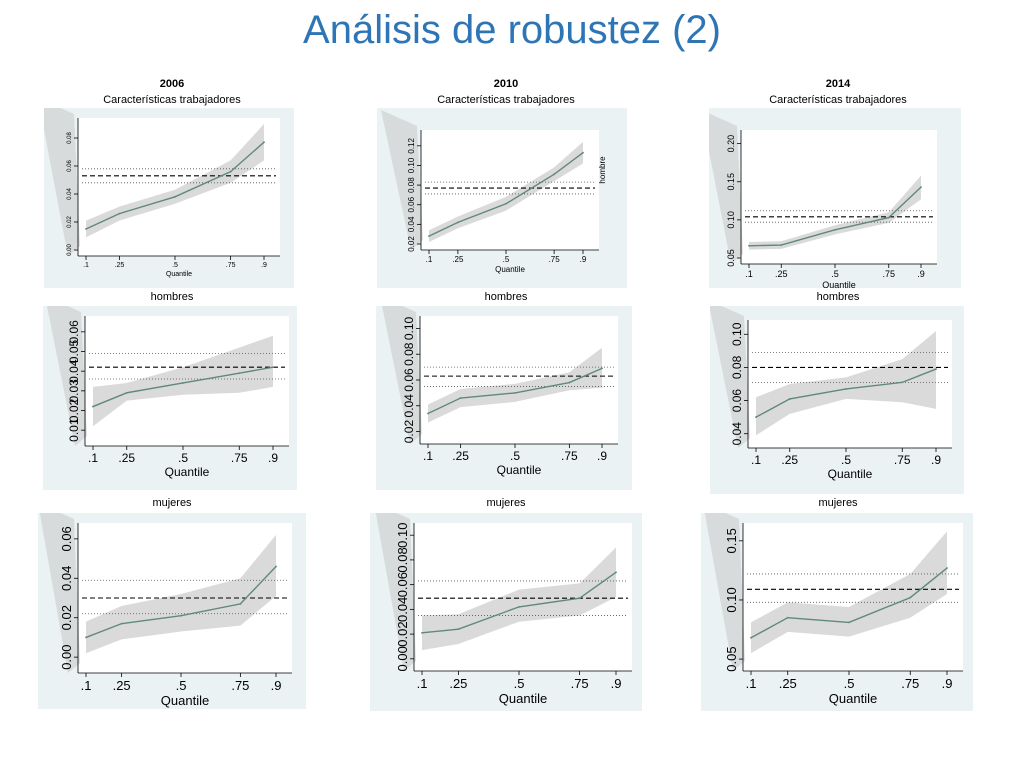 The width and height of the screenshot is (1024, 768). What do you see at coordinates (74, 430) in the screenshot?
I see `y-tick-label: 0.01` at bounding box center [74, 430].